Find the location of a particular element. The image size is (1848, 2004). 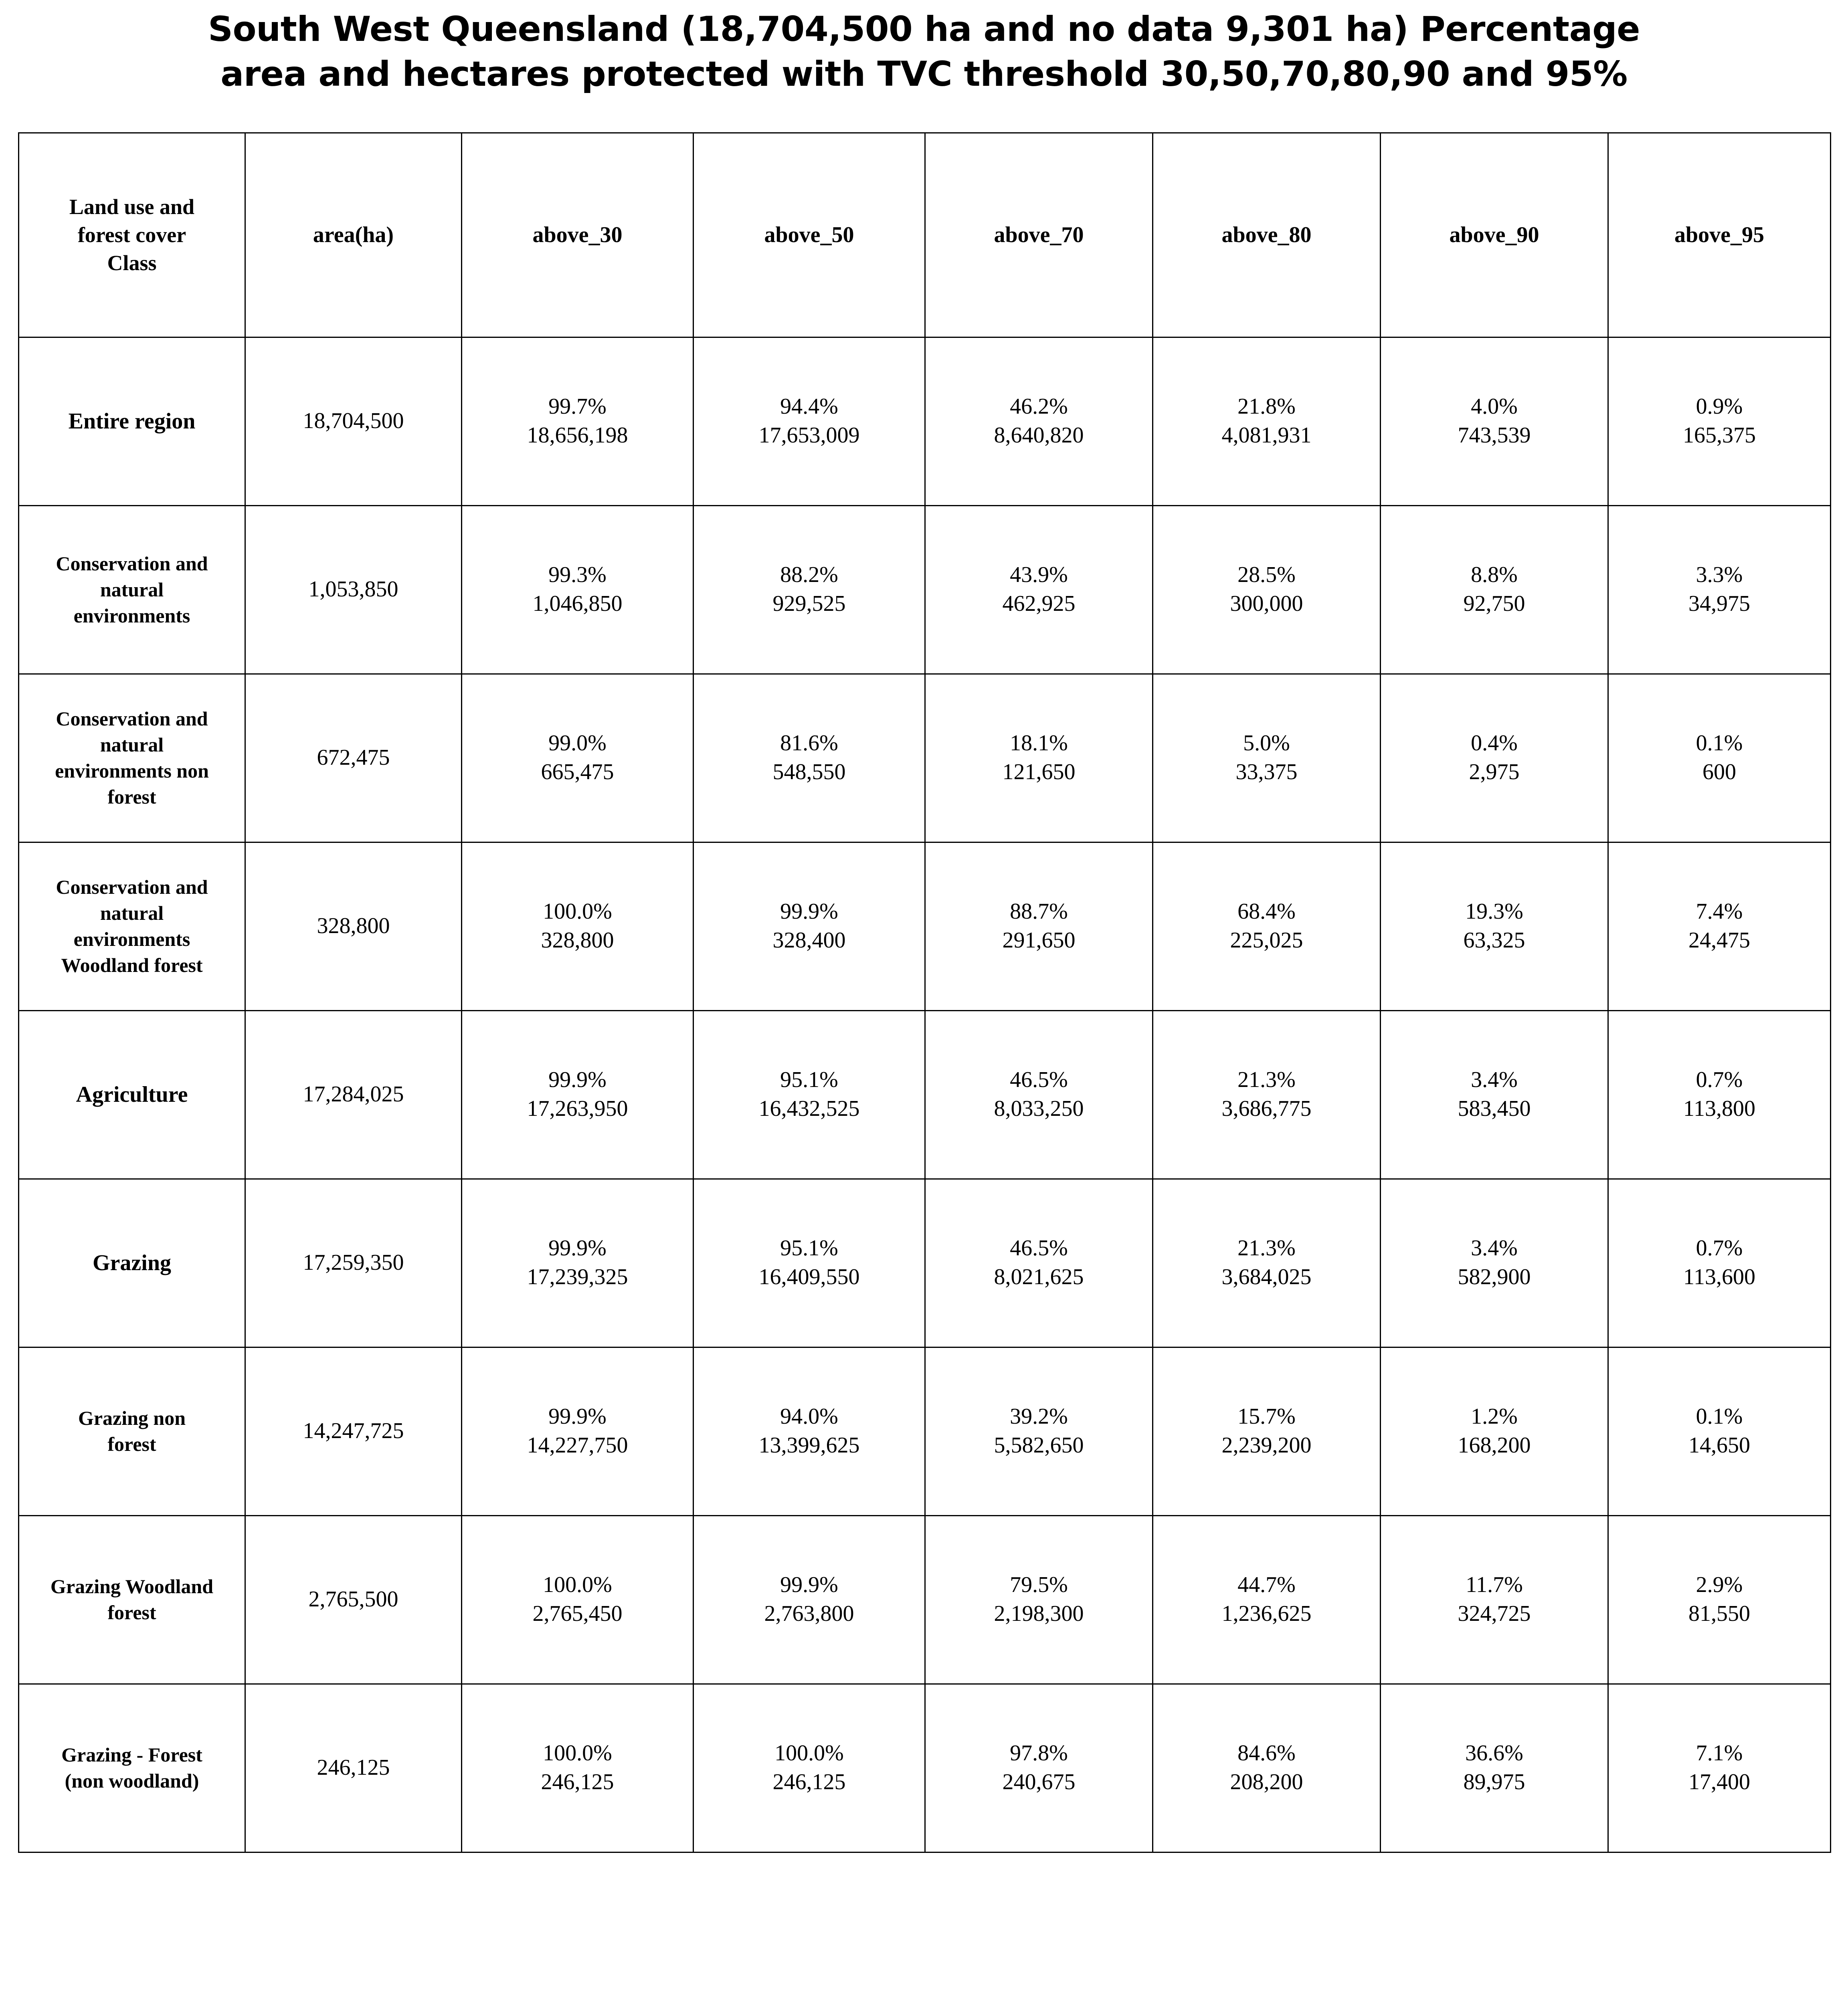

cell-percent: 39.2% is located at coordinates (1039, 1417).